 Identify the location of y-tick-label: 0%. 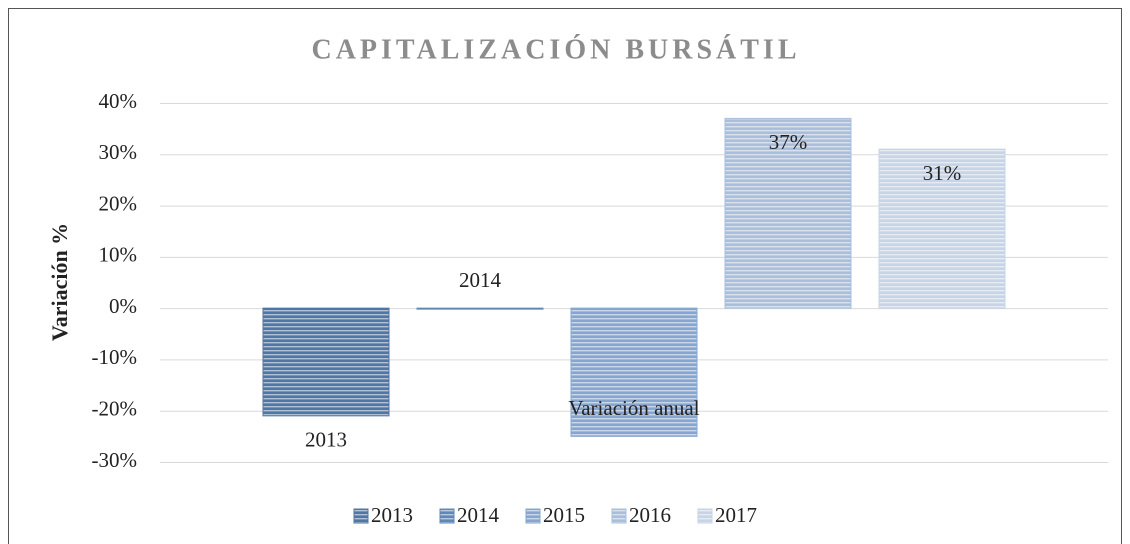
(123, 306).